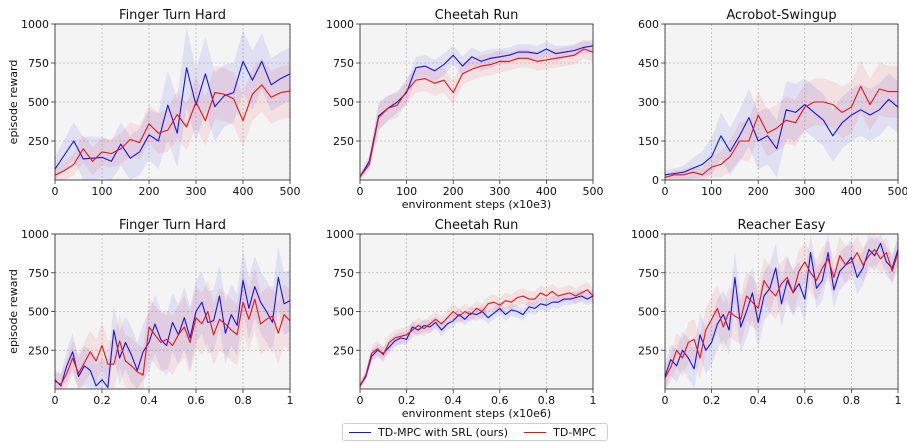 The image size is (907, 443). I want to click on chart-title: Finger Turn Hard, so click(172, 225).